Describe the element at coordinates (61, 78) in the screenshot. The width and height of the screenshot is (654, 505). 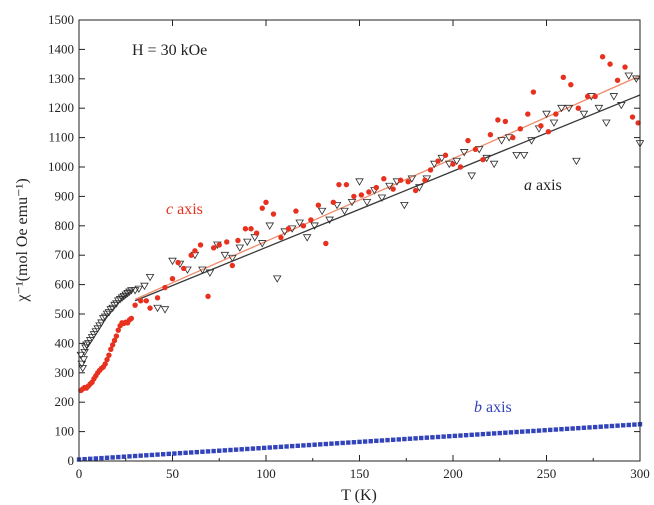
I see `y-tick-label: 1300` at that location.